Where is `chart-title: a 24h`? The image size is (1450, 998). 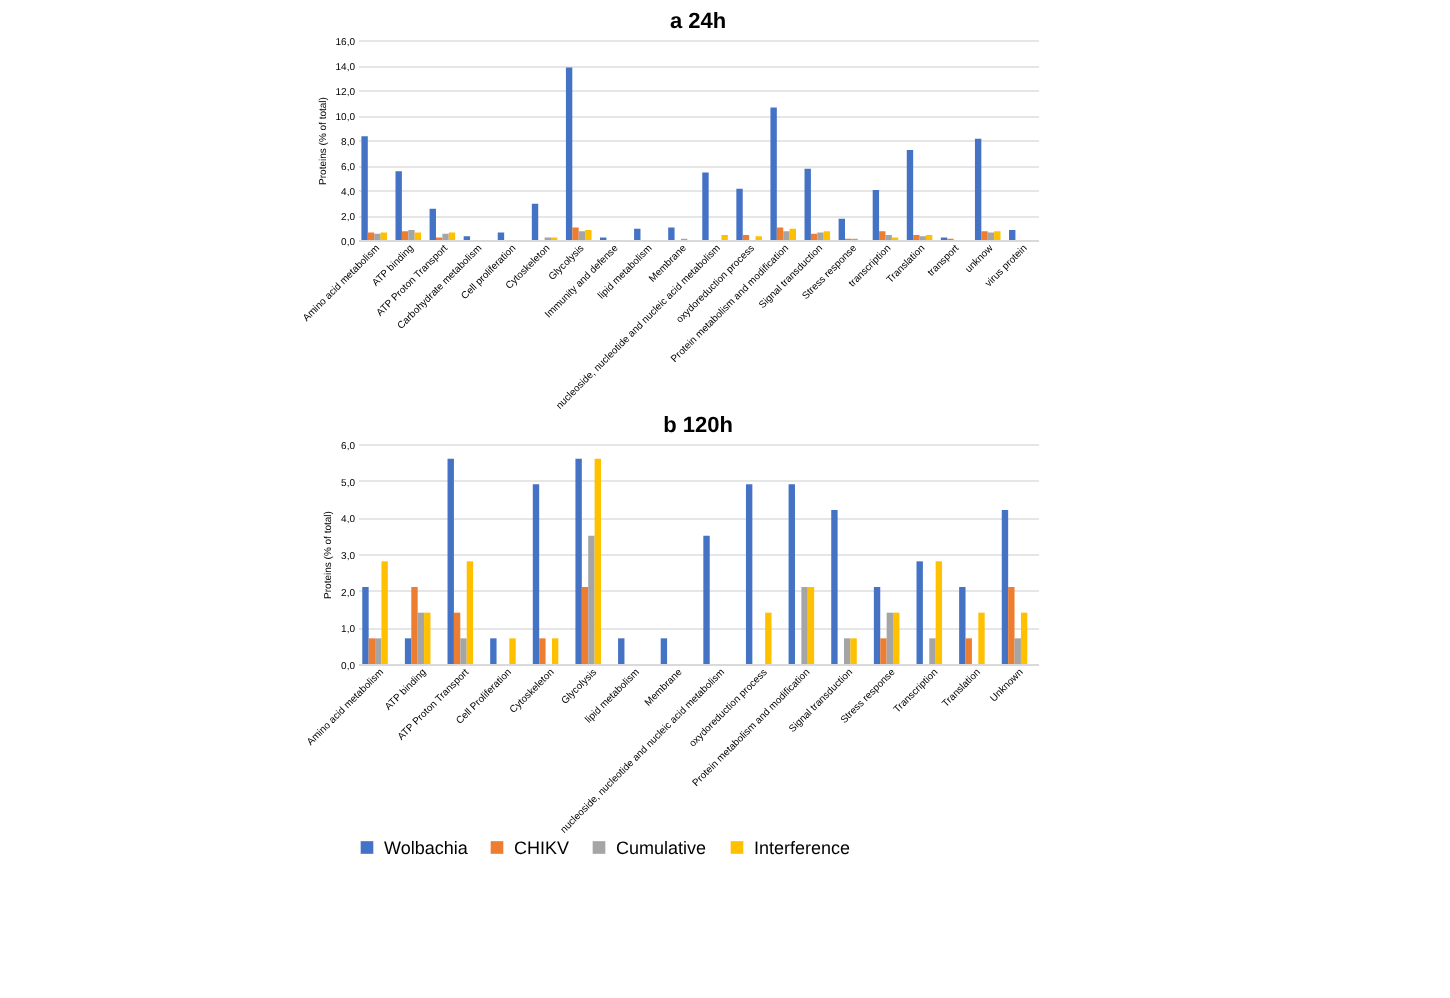 chart-title: a 24h is located at coordinates (698, 22).